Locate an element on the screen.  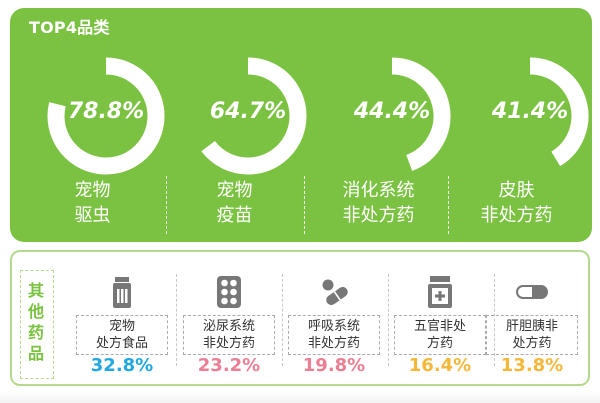
ring-gauge-1: 78.8% is located at coordinates (106, 116).